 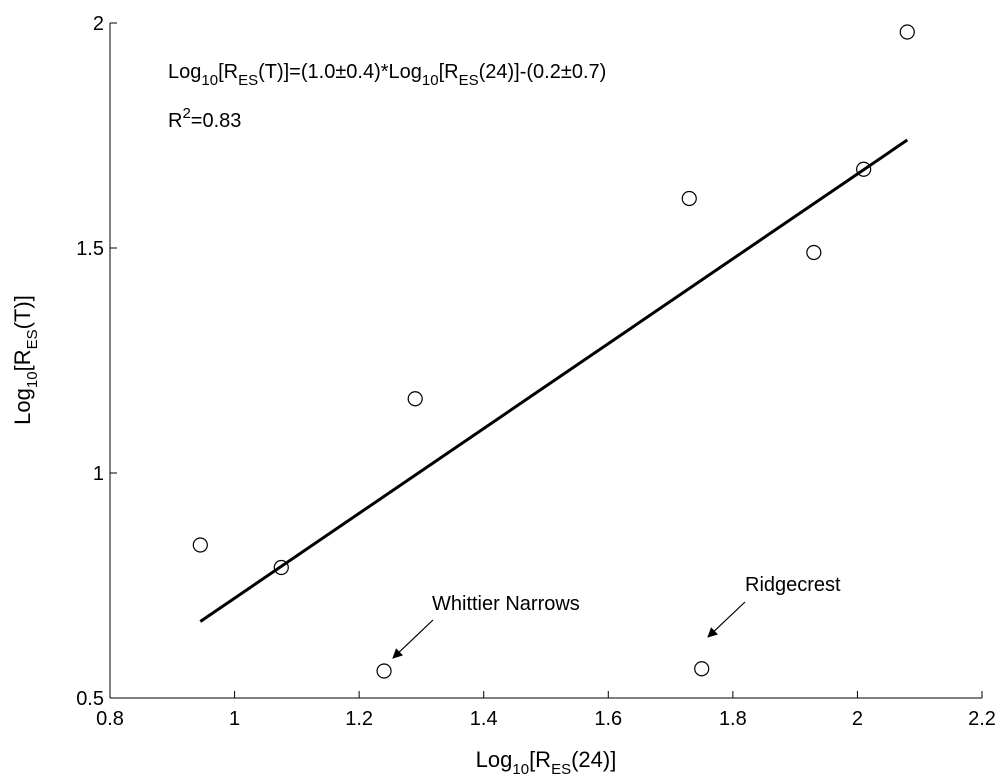 What do you see at coordinates (98, 24) in the screenshot?
I see `y-tick-label: 2` at bounding box center [98, 24].